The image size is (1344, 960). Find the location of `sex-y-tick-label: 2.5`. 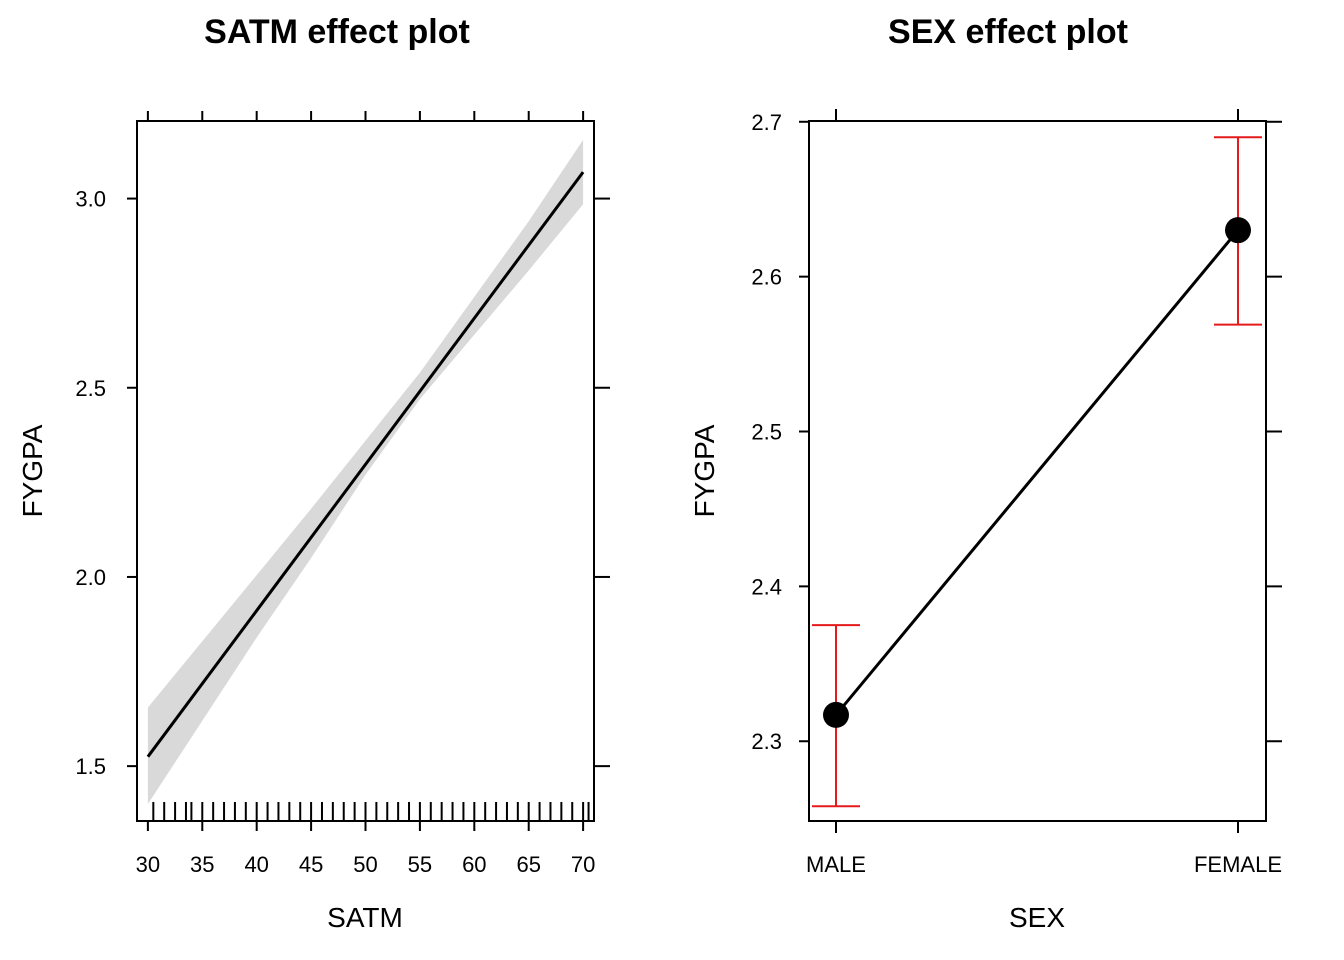

sex-y-tick-label: 2.5 is located at coordinates (766, 432).